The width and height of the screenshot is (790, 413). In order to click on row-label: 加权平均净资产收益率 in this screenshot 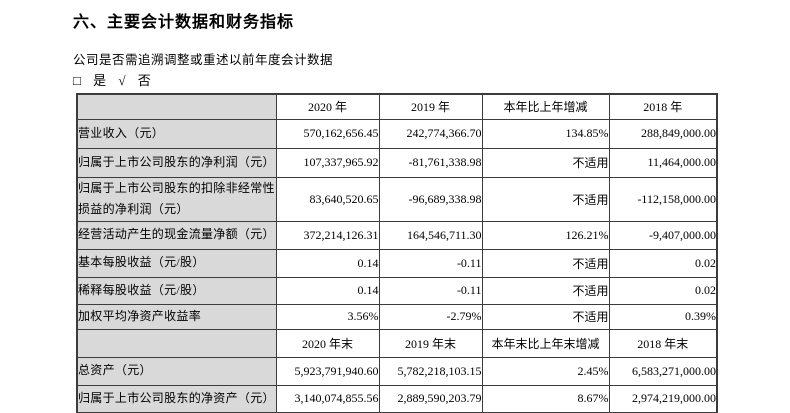, I will do `click(176, 316)`.